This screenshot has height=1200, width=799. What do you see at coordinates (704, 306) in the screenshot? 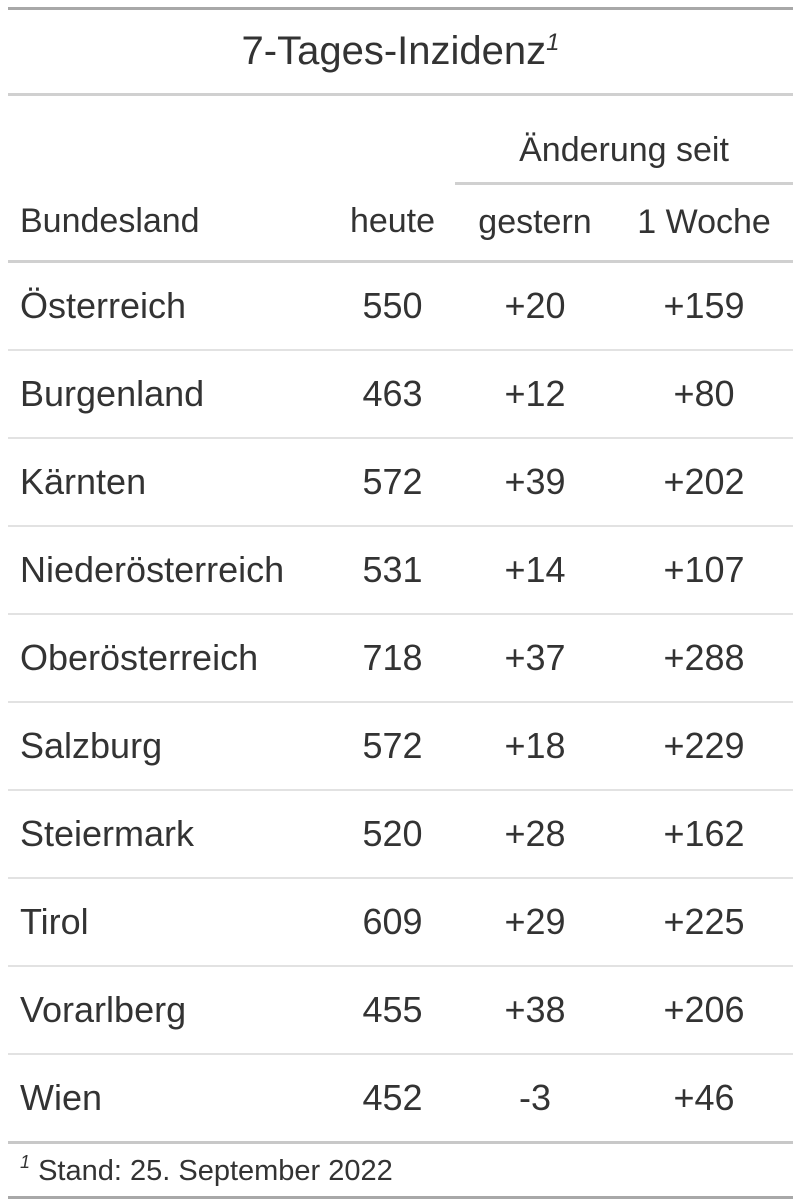
I see `cell-1-woche: +159` at bounding box center [704, 306].